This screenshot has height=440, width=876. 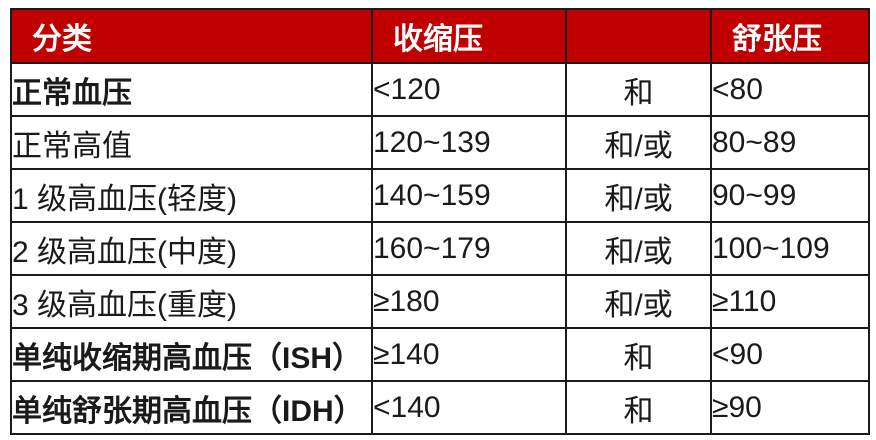 What do you see at coordinates (191, 354) in the screenshot?
I see `category-cell: 单纯收缩期高血压（ISH）` at bounding box center [191, 354].